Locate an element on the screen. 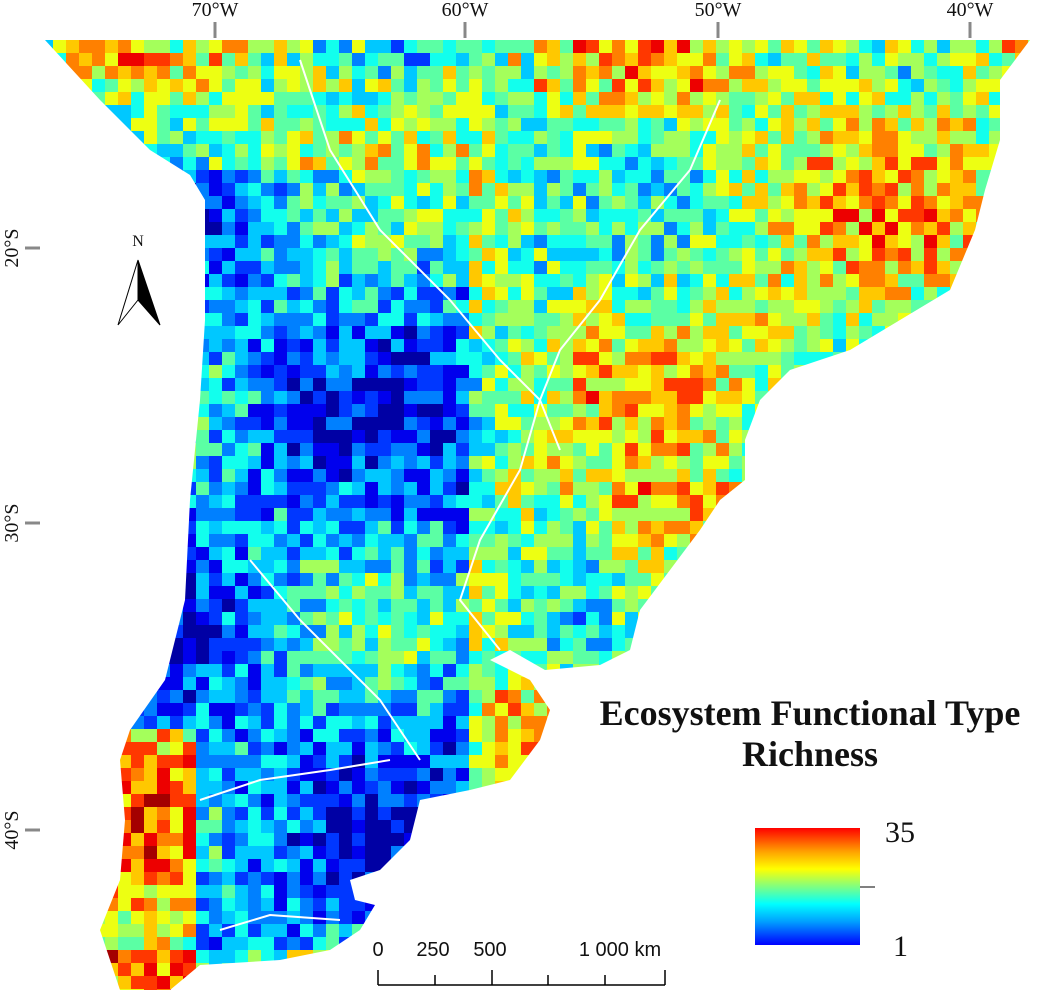 The width and height of the screenshot is (1041, 1000). latitude-label: 20°S is located at coordinates (12, 247).